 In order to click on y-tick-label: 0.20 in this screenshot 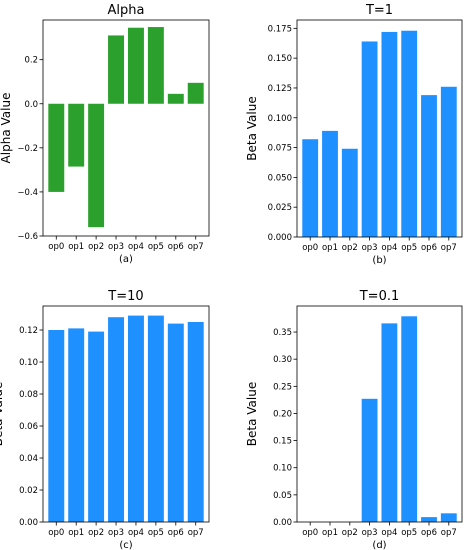, I will do `click(282, 414)`.